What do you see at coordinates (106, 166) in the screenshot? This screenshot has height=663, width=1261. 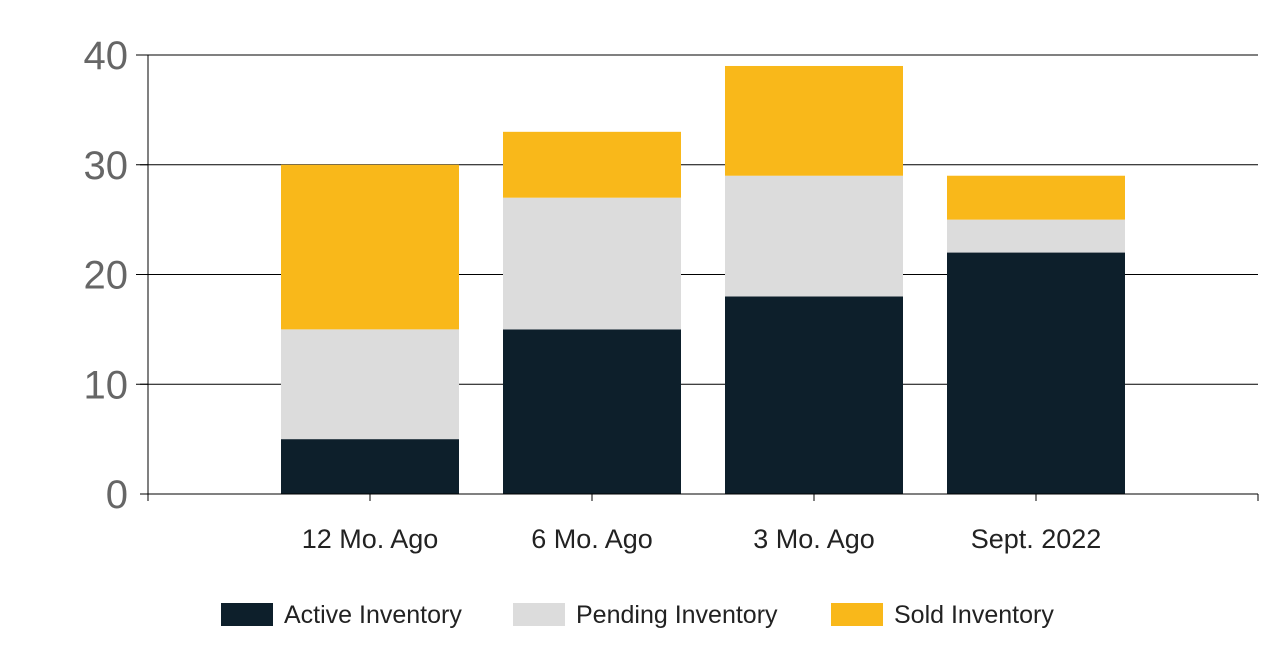 I see `y-tick-label: 30` at bounding box center [106, 166].